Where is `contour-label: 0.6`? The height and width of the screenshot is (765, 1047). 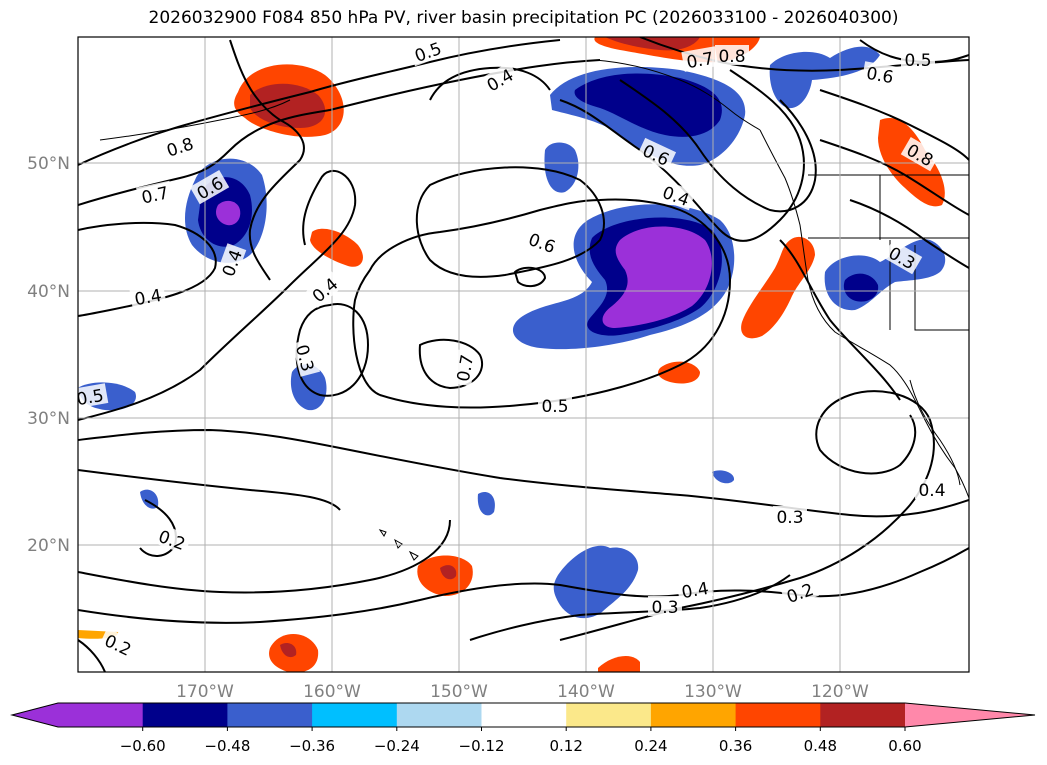
contour-label: 0.6 is located at coordinates (880, 76).